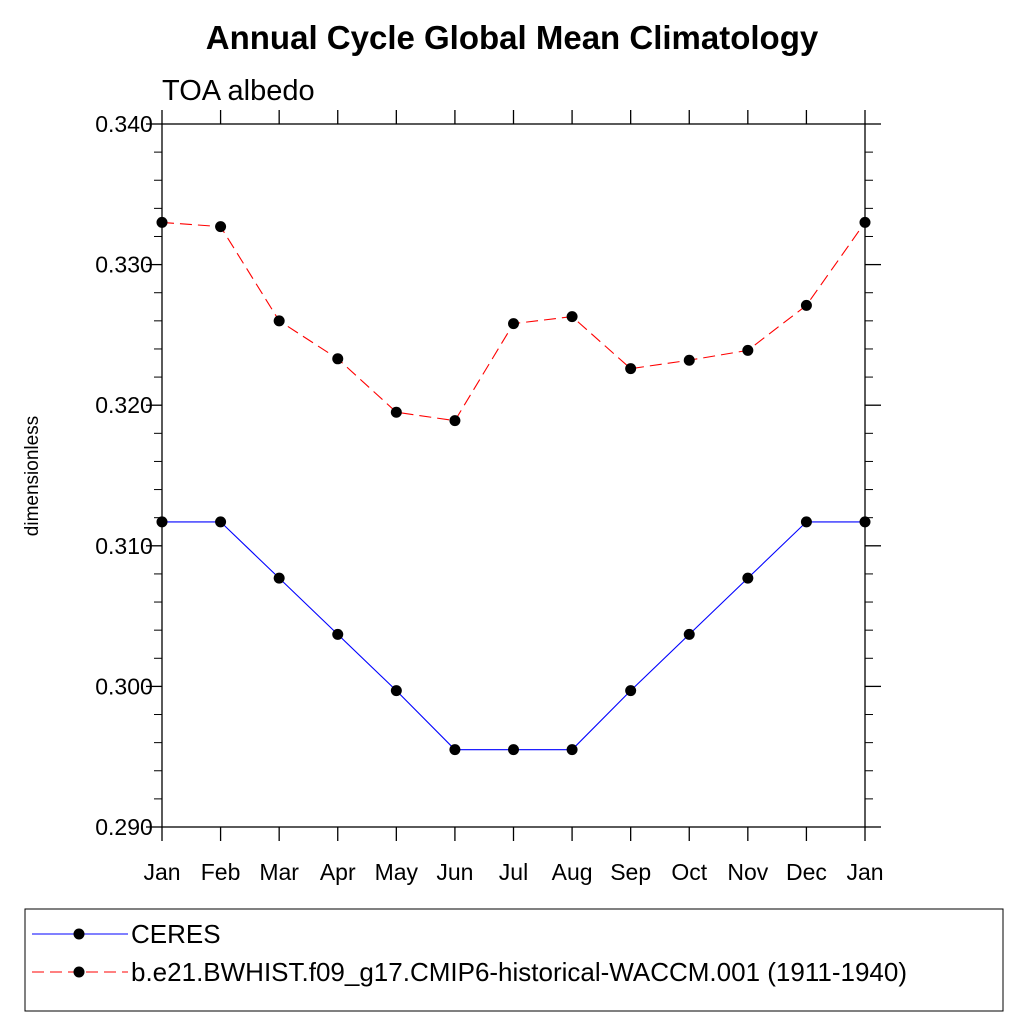 This screenshot has height=1024, width=1024. I want to click on y-axis-label: dimensionless, so click(32, 476).